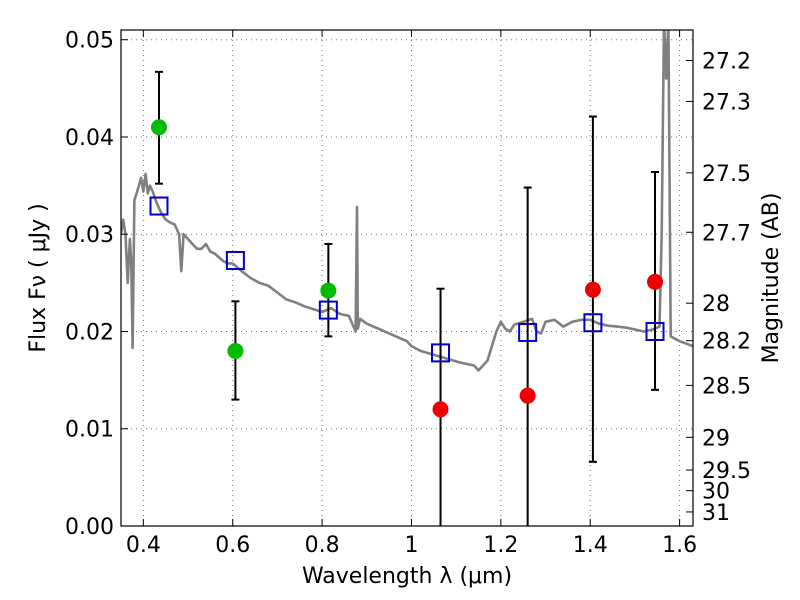 The width and height of the screenshot is (800, 600). Describe the element at coordinates (232, 545) in the screenshot. I see `x-tick-label: 0.6` at that location.